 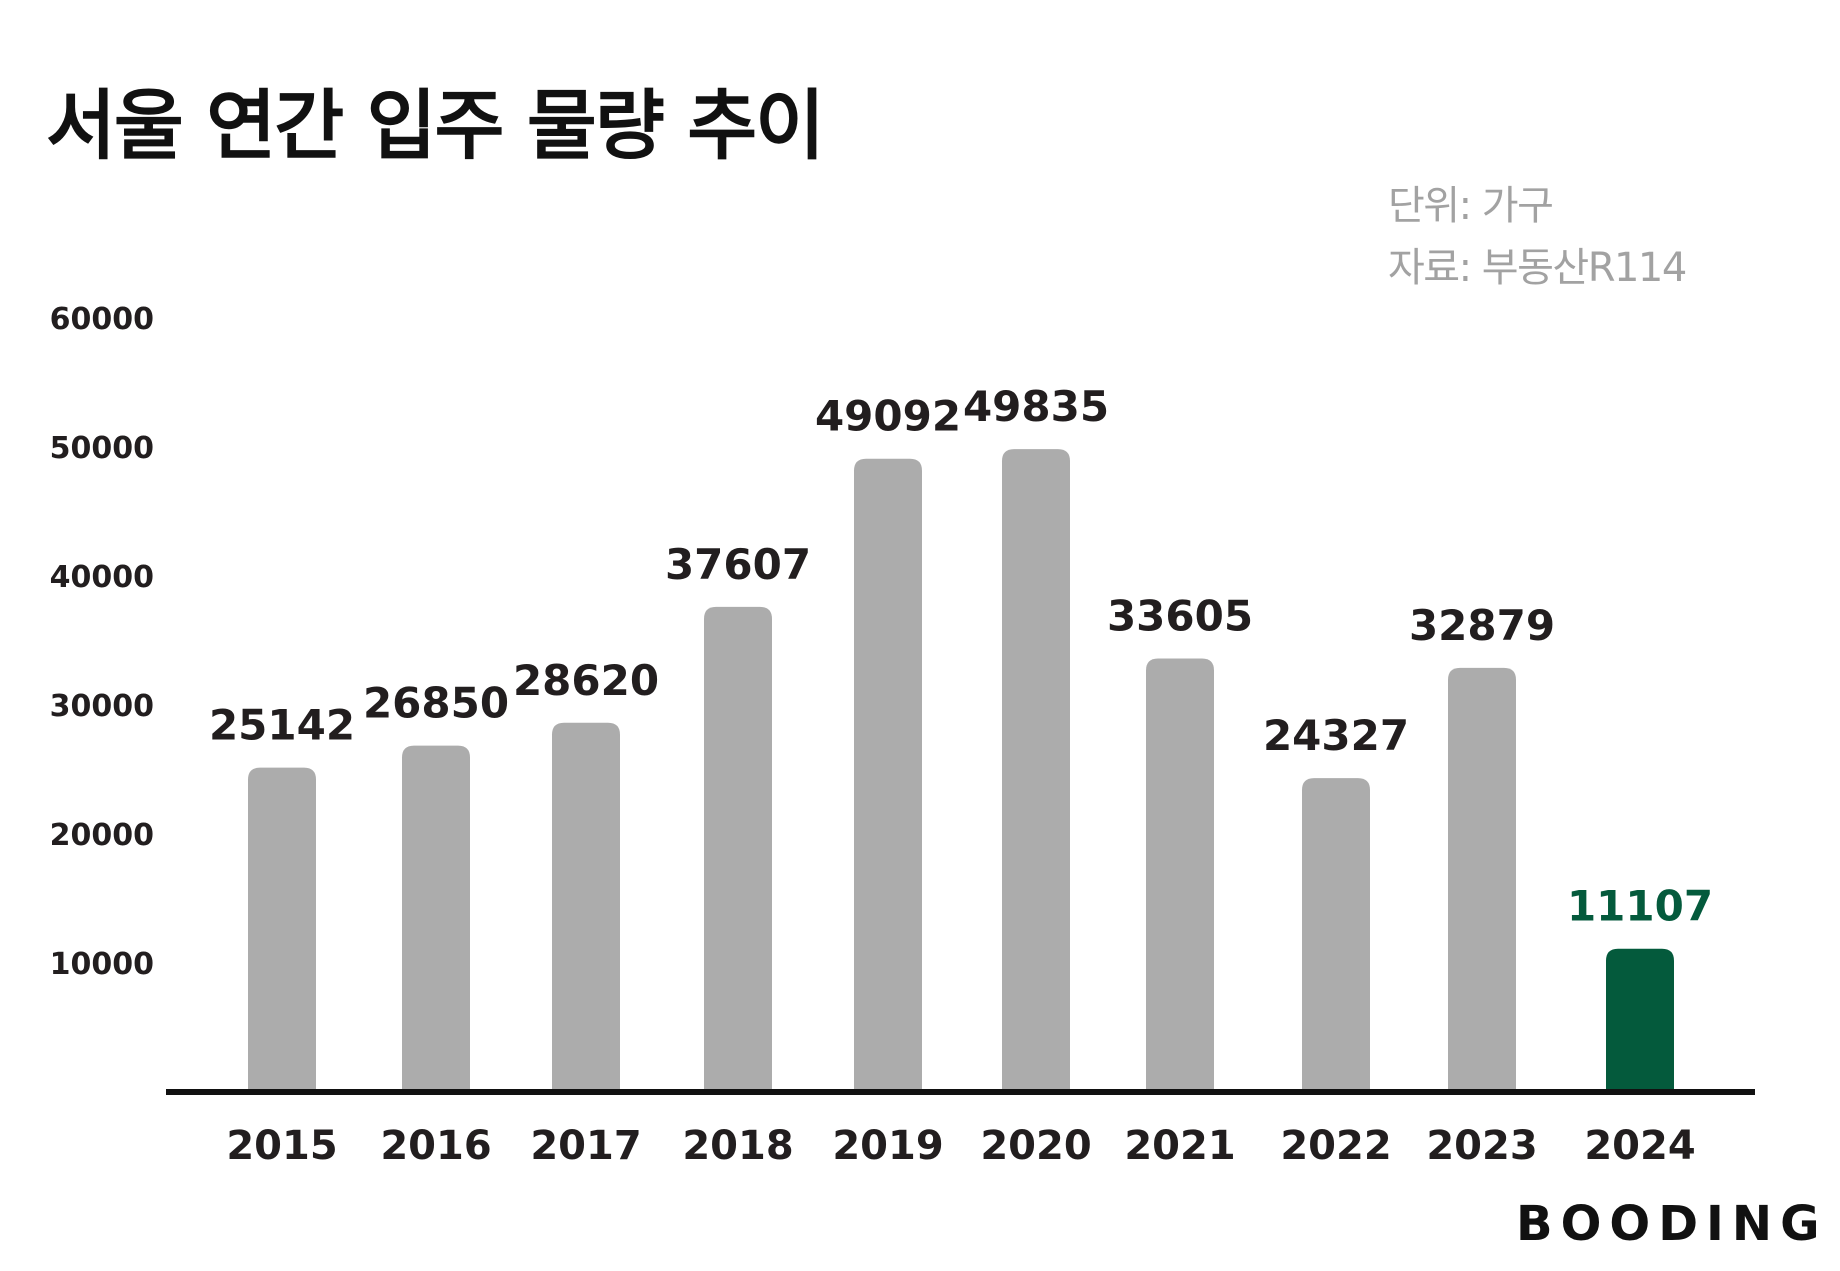 I want to click on value-label-2021: 33605, so click(x=1180, y=615).